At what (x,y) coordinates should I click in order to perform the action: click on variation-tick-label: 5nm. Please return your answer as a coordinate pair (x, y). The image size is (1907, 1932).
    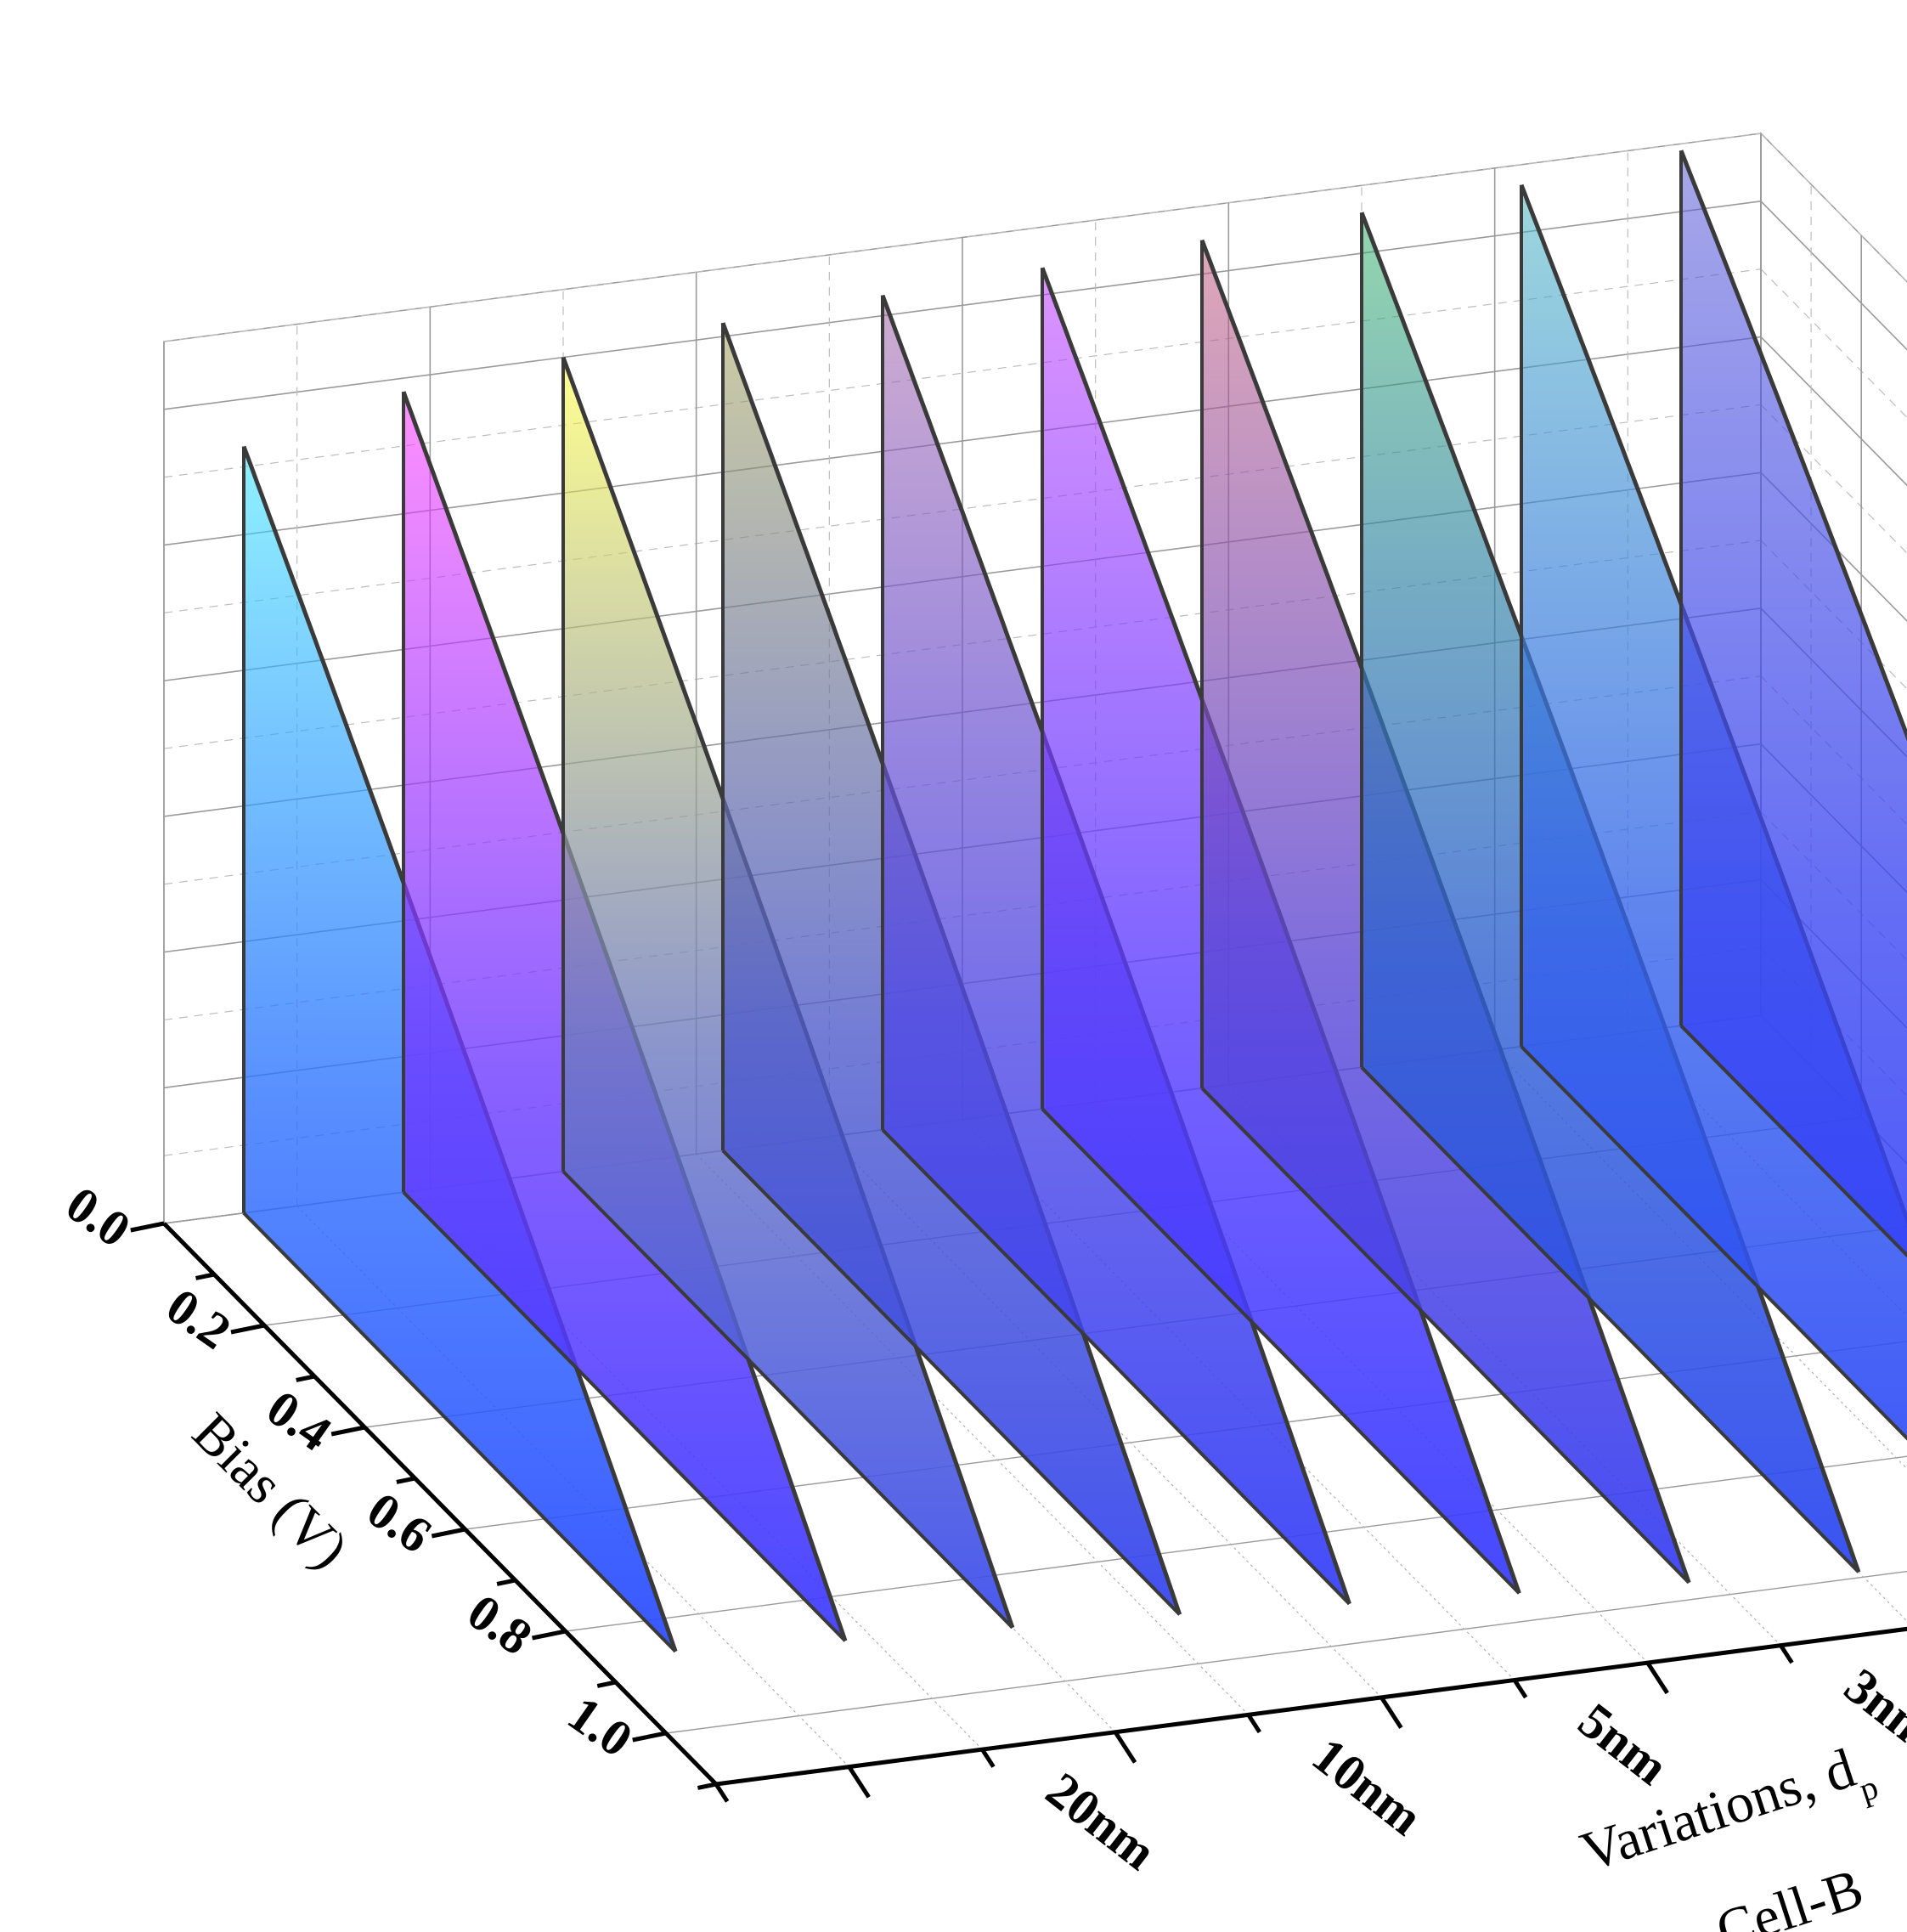
    Looking at the image, I should click on (1623, 1744).